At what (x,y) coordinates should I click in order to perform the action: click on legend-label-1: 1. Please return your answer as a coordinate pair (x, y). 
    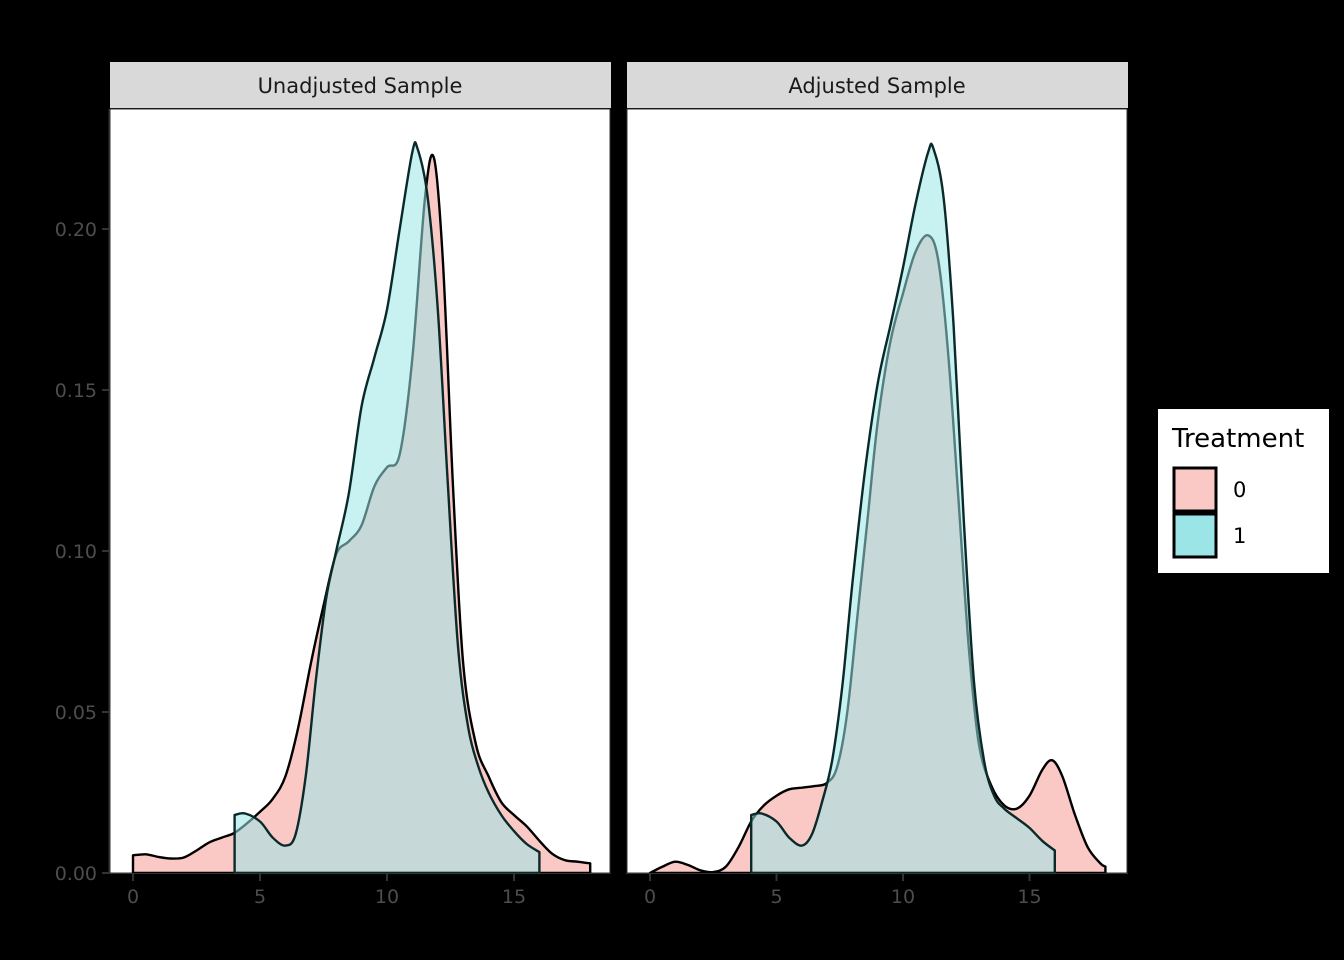
    Looking at the image, I should click on (1239, 536).